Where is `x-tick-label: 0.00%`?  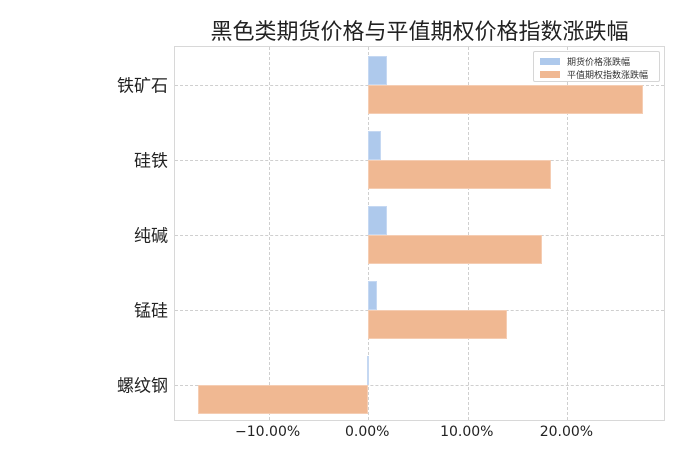 x-tick-label: 0.00% is located at coordinates (367, 432).